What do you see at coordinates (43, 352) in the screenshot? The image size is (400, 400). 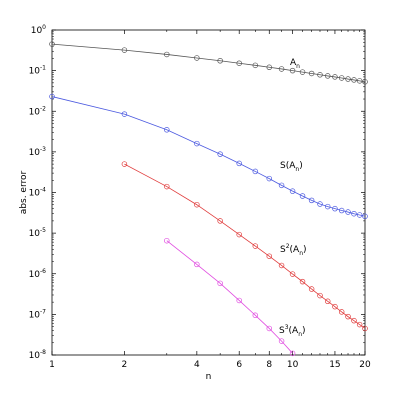 I see `y-tick-exponent: -8` at bounding box center [43, 352].